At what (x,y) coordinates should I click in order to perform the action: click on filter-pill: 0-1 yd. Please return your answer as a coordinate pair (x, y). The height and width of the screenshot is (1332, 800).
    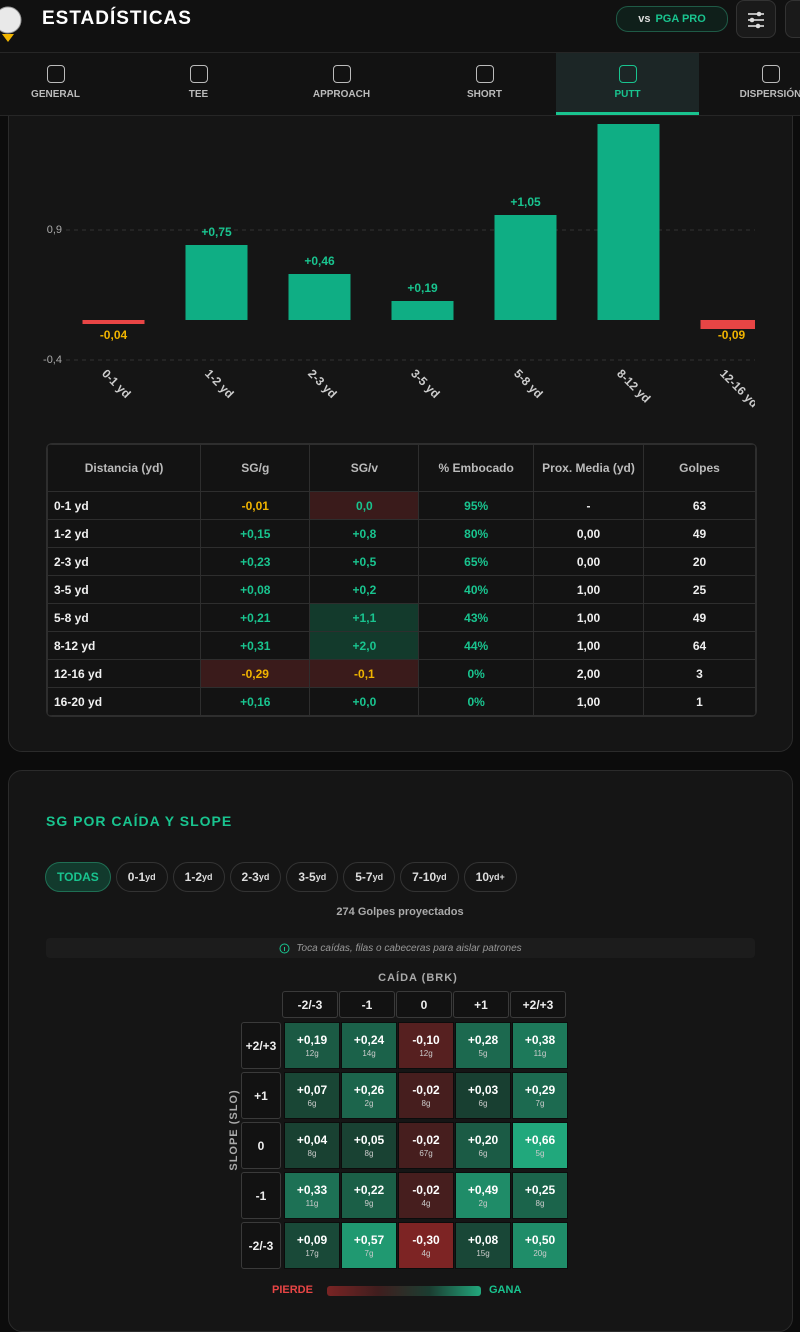
    Looking at the image, I should click on (141, 877).